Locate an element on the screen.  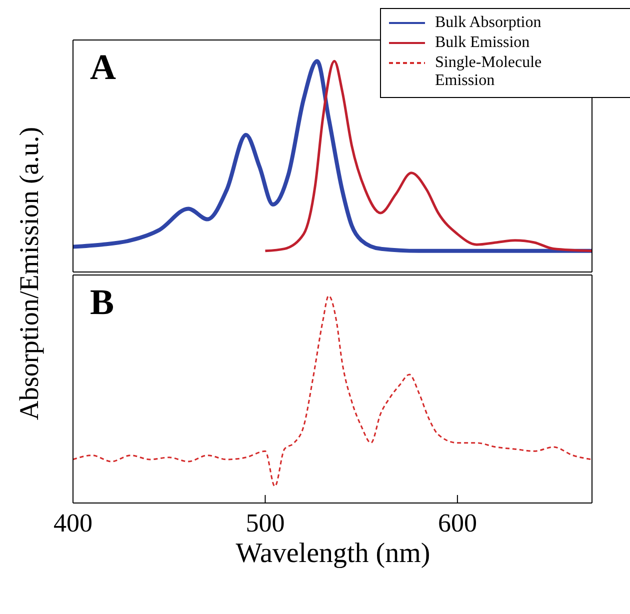
legend-label: Bulk Absorption is located at coordinates (488, 23).